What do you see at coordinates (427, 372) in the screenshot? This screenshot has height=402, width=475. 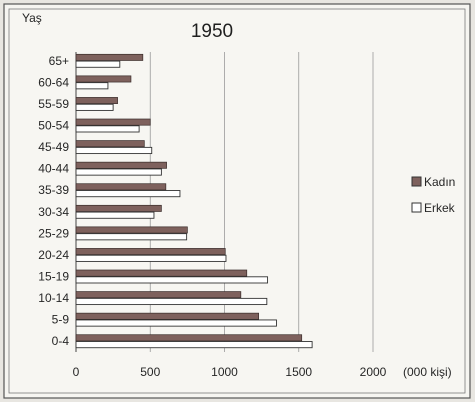 I see `x-axis-label: (000 kişi)` at bounding box center [427, 372].